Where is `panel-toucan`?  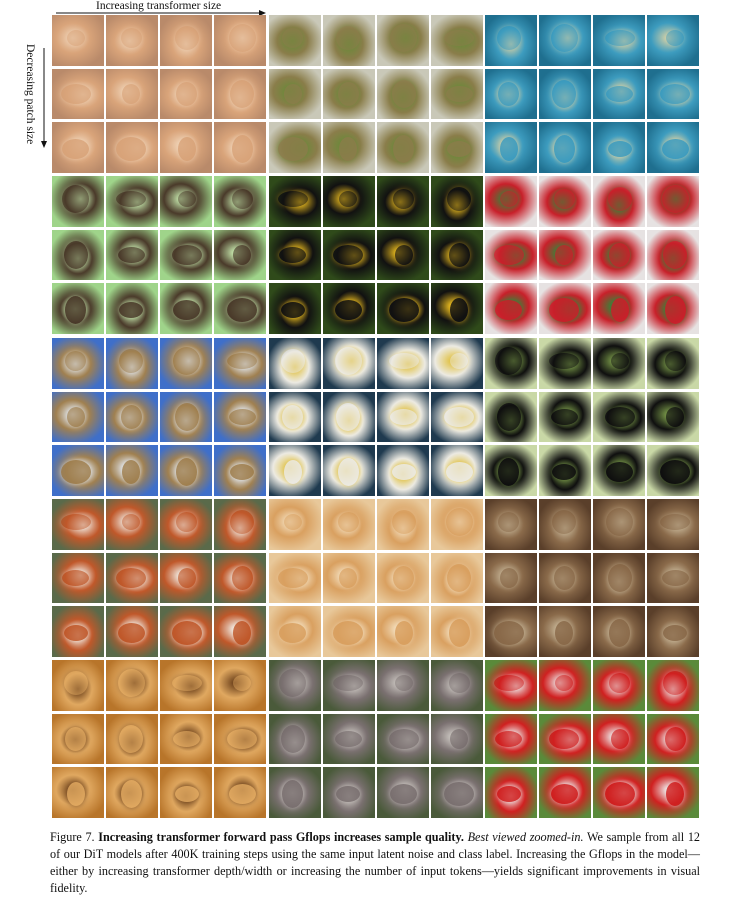 panel-toucan is located at coordinates (376, 255).